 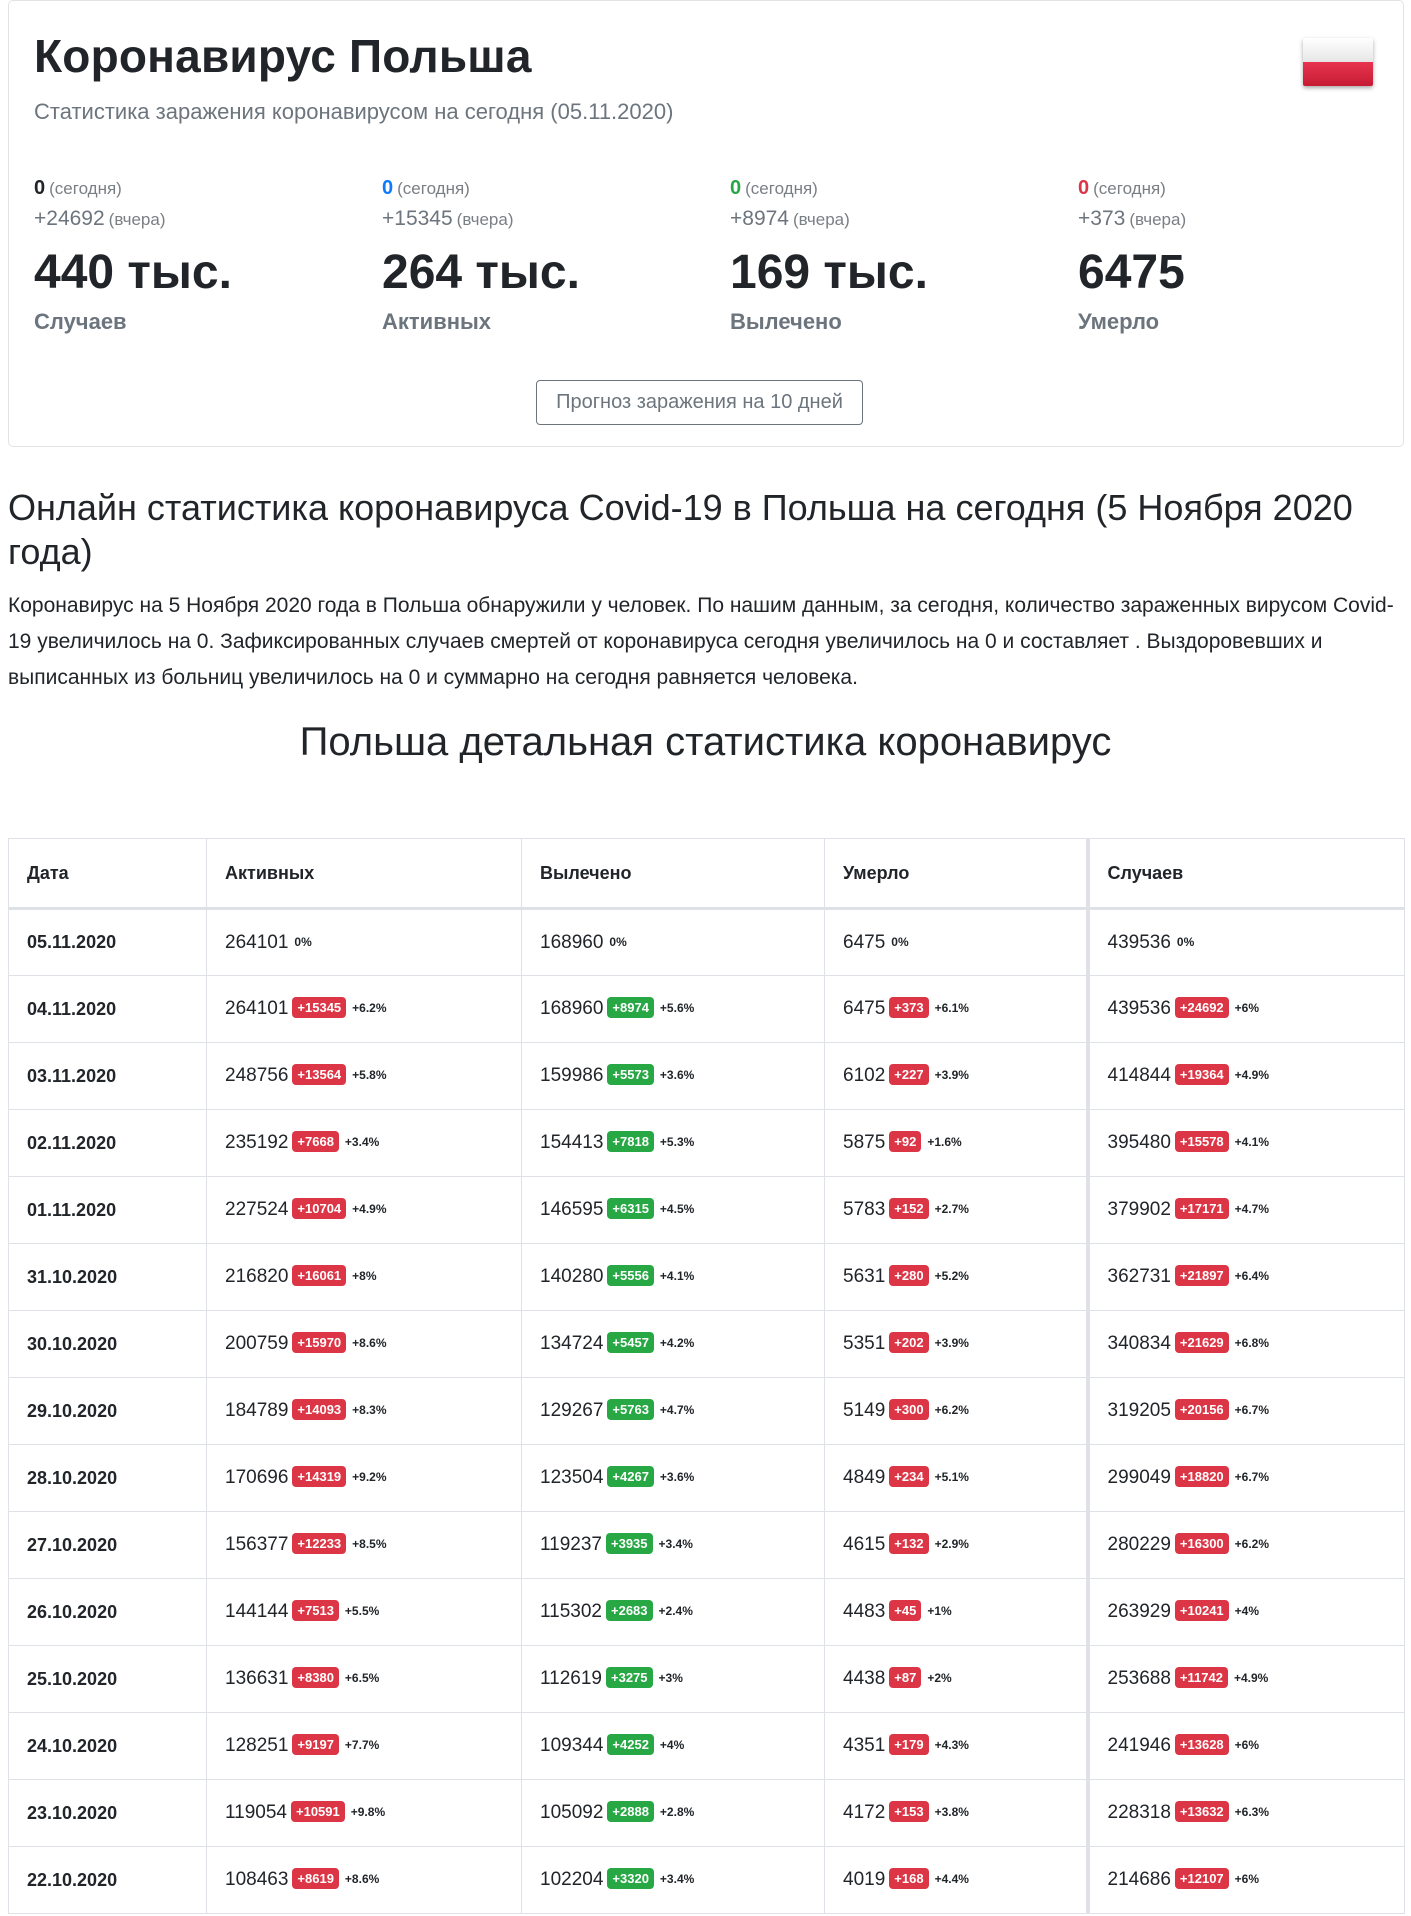 I want to click on cell-value: 4483, so click(x=864, y=1611).